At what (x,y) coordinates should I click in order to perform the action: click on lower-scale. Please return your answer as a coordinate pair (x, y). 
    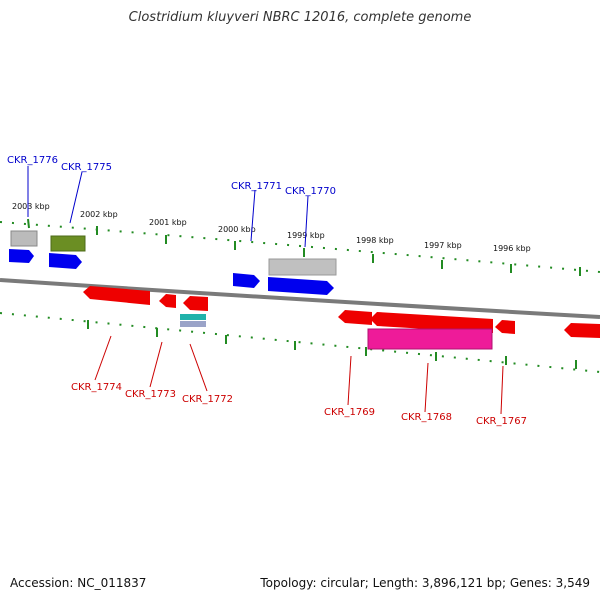
    Looking at the image, I should click on (300, 342).